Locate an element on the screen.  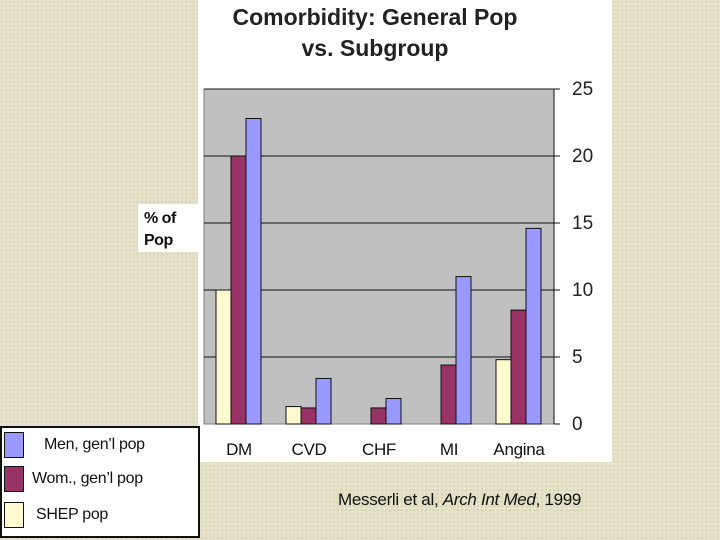
legend-swatch-men is located at coordinates (14, 445).